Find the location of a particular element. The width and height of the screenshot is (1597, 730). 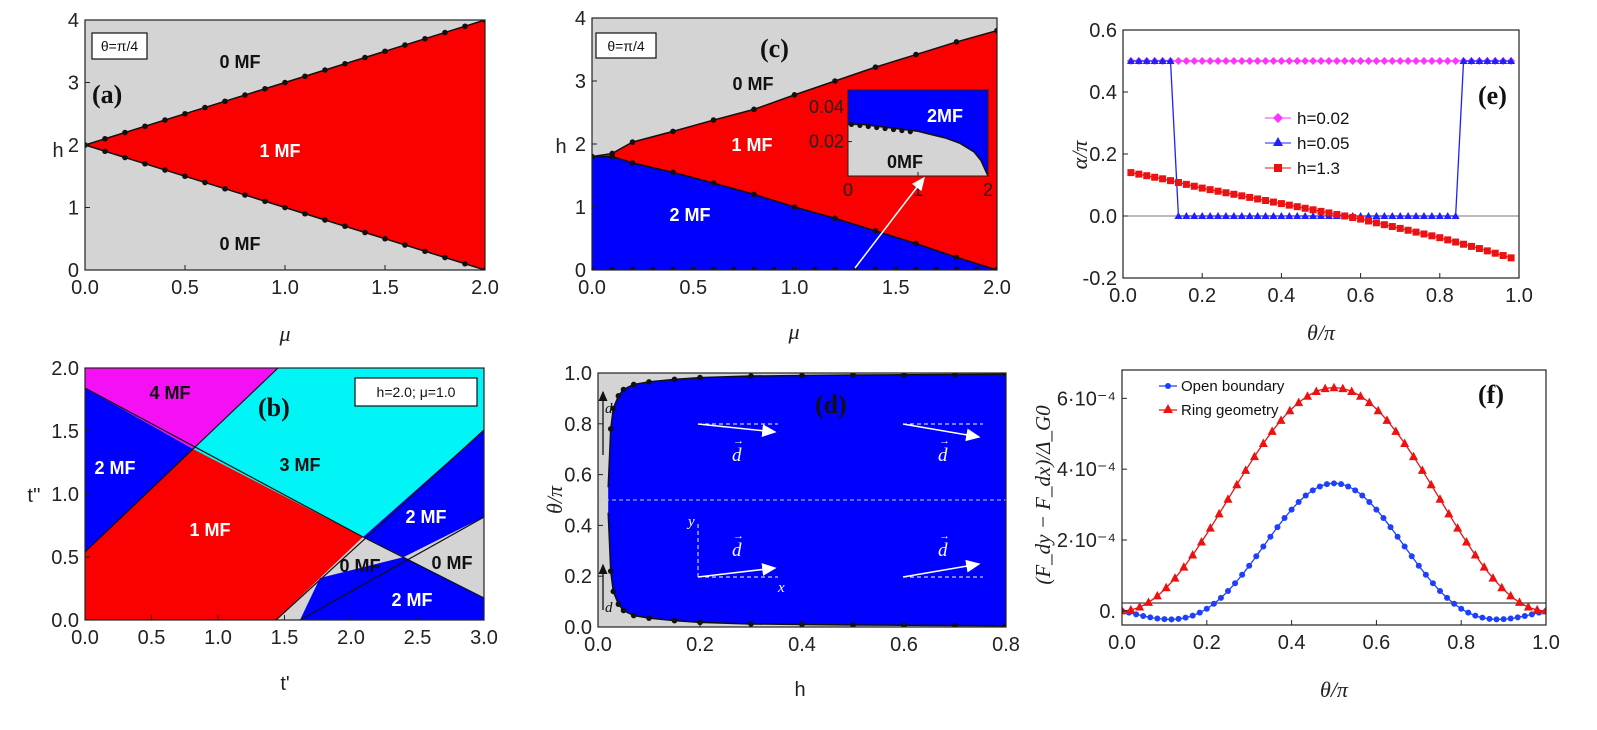

annot-box-b is located at coordinates (416, 392).